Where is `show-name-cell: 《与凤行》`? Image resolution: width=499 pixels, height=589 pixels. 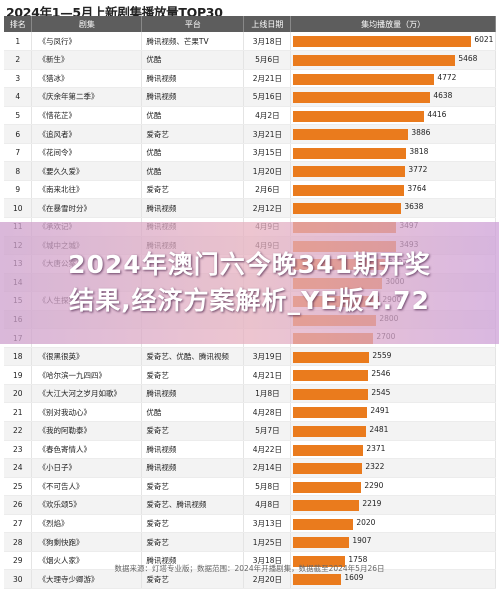 show-name-cell: 《与凤行》 is located at coordinates (87, 42).